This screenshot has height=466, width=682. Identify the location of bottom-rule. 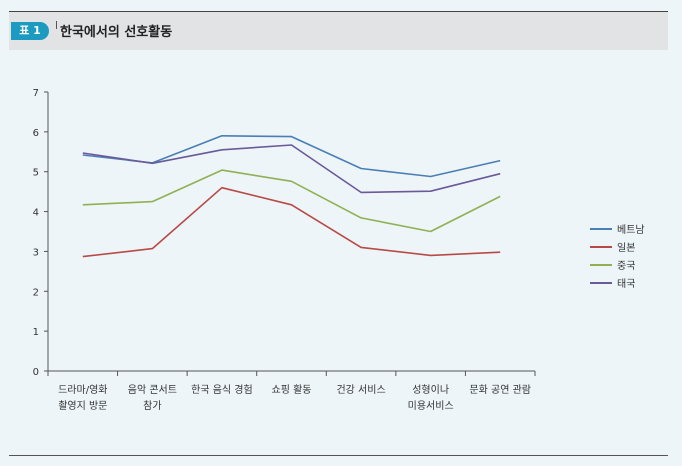
(338, 455).